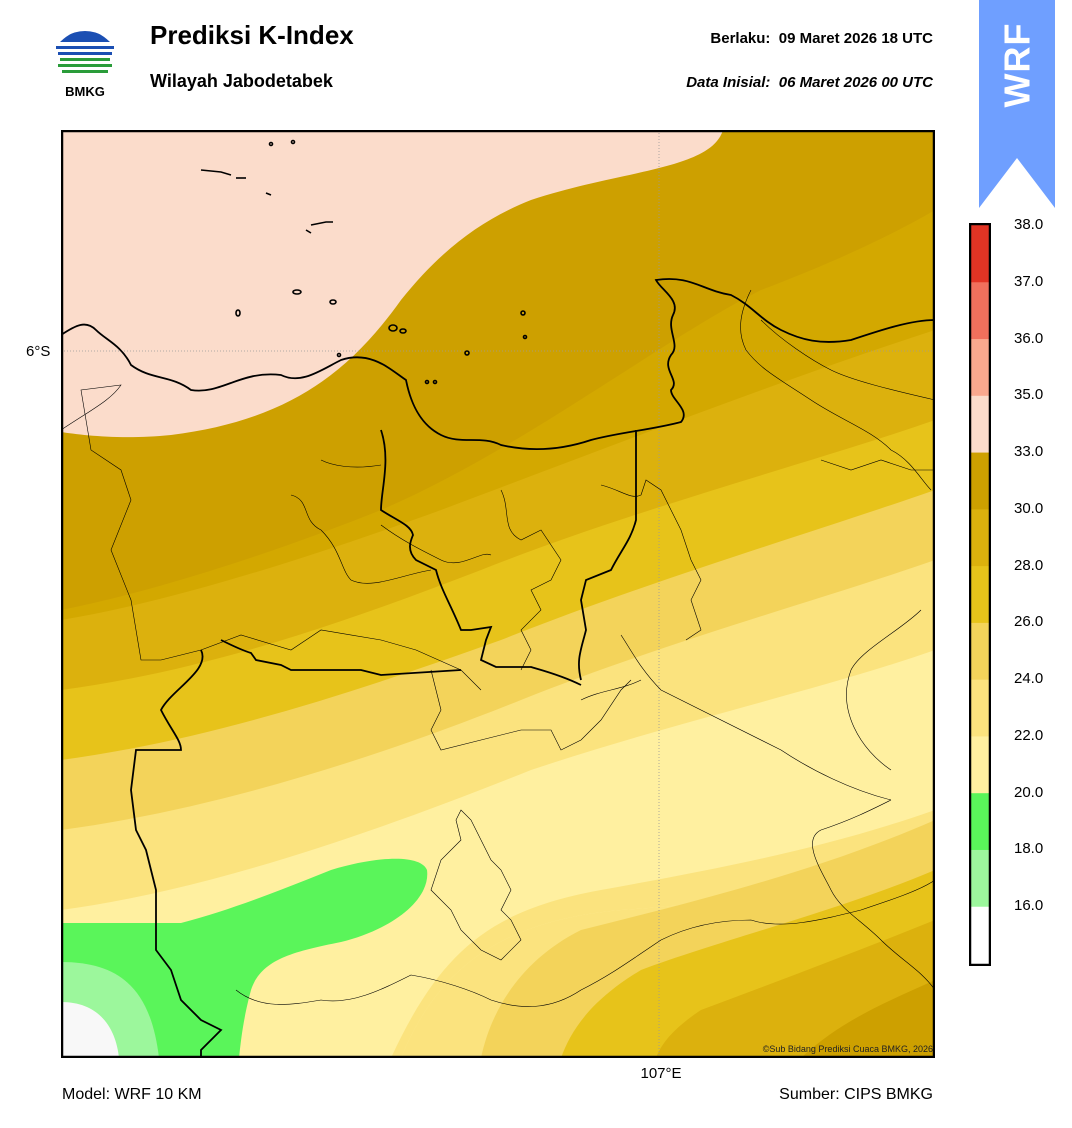 This screenshot has height=1128, width=1072. Describe the element at coordinates (132, 1094) in the screenshot. I see `model-label: Model: WRF 10 KM` at that location.